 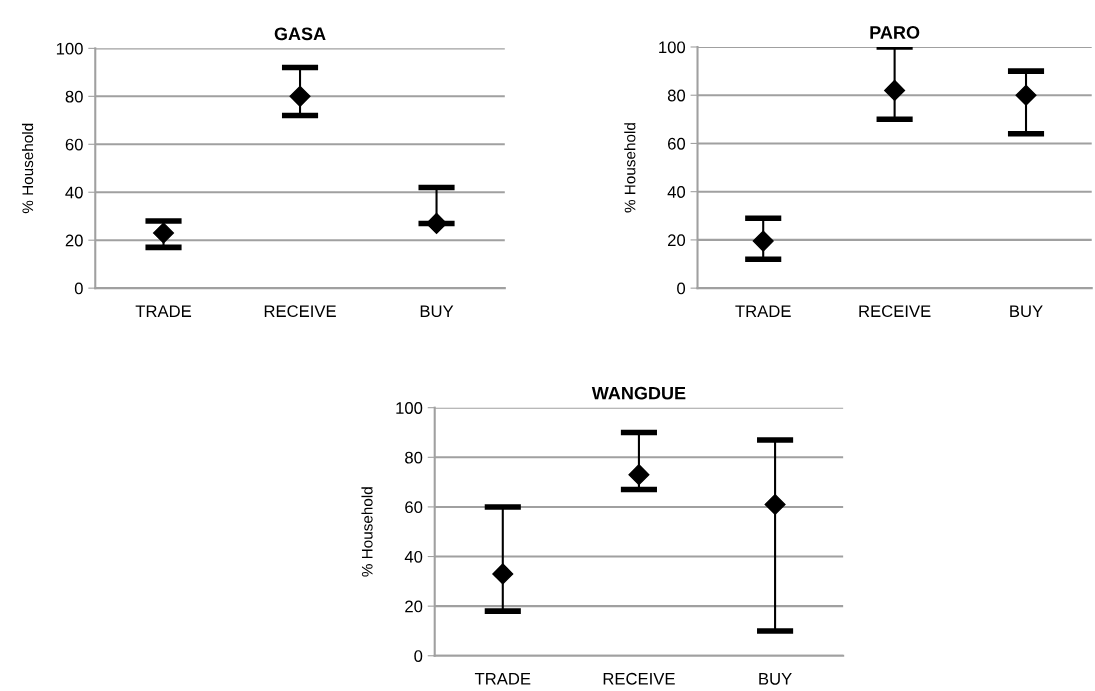 What do you see at coordinates (300, 34) in the screenshot?
I see `chart-title: GASA` at bounding box center [300, 34].